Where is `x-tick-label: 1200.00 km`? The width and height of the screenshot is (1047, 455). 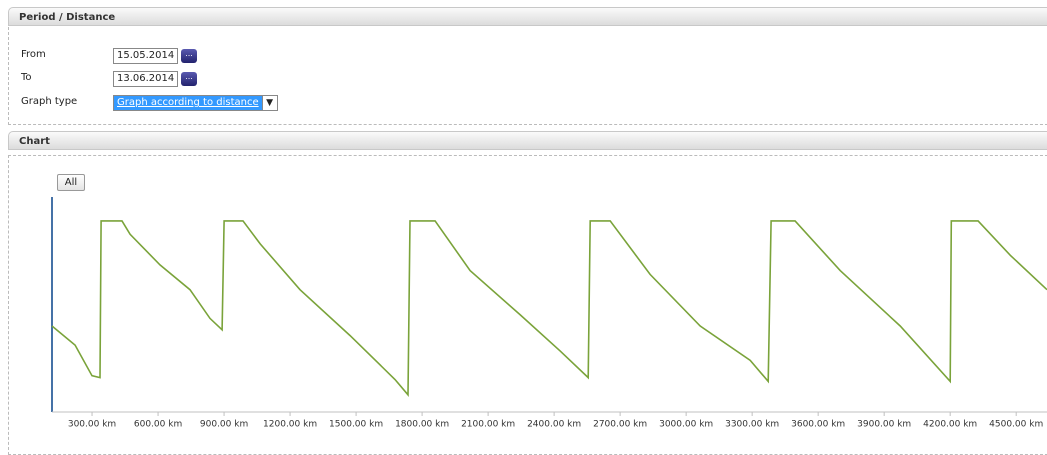
x-tick-label: 1200.00 km is located at coordinates (290, 425).